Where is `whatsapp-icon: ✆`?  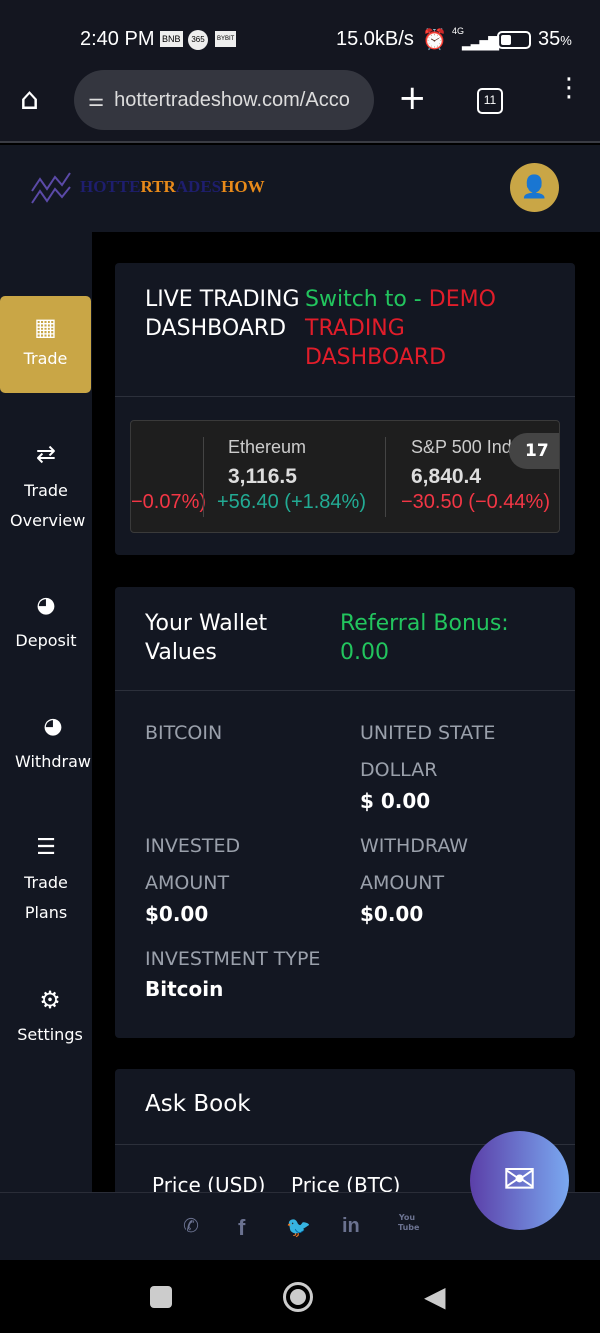
whatsapp-icon: ✆ is located at coordinates (191, 1226).